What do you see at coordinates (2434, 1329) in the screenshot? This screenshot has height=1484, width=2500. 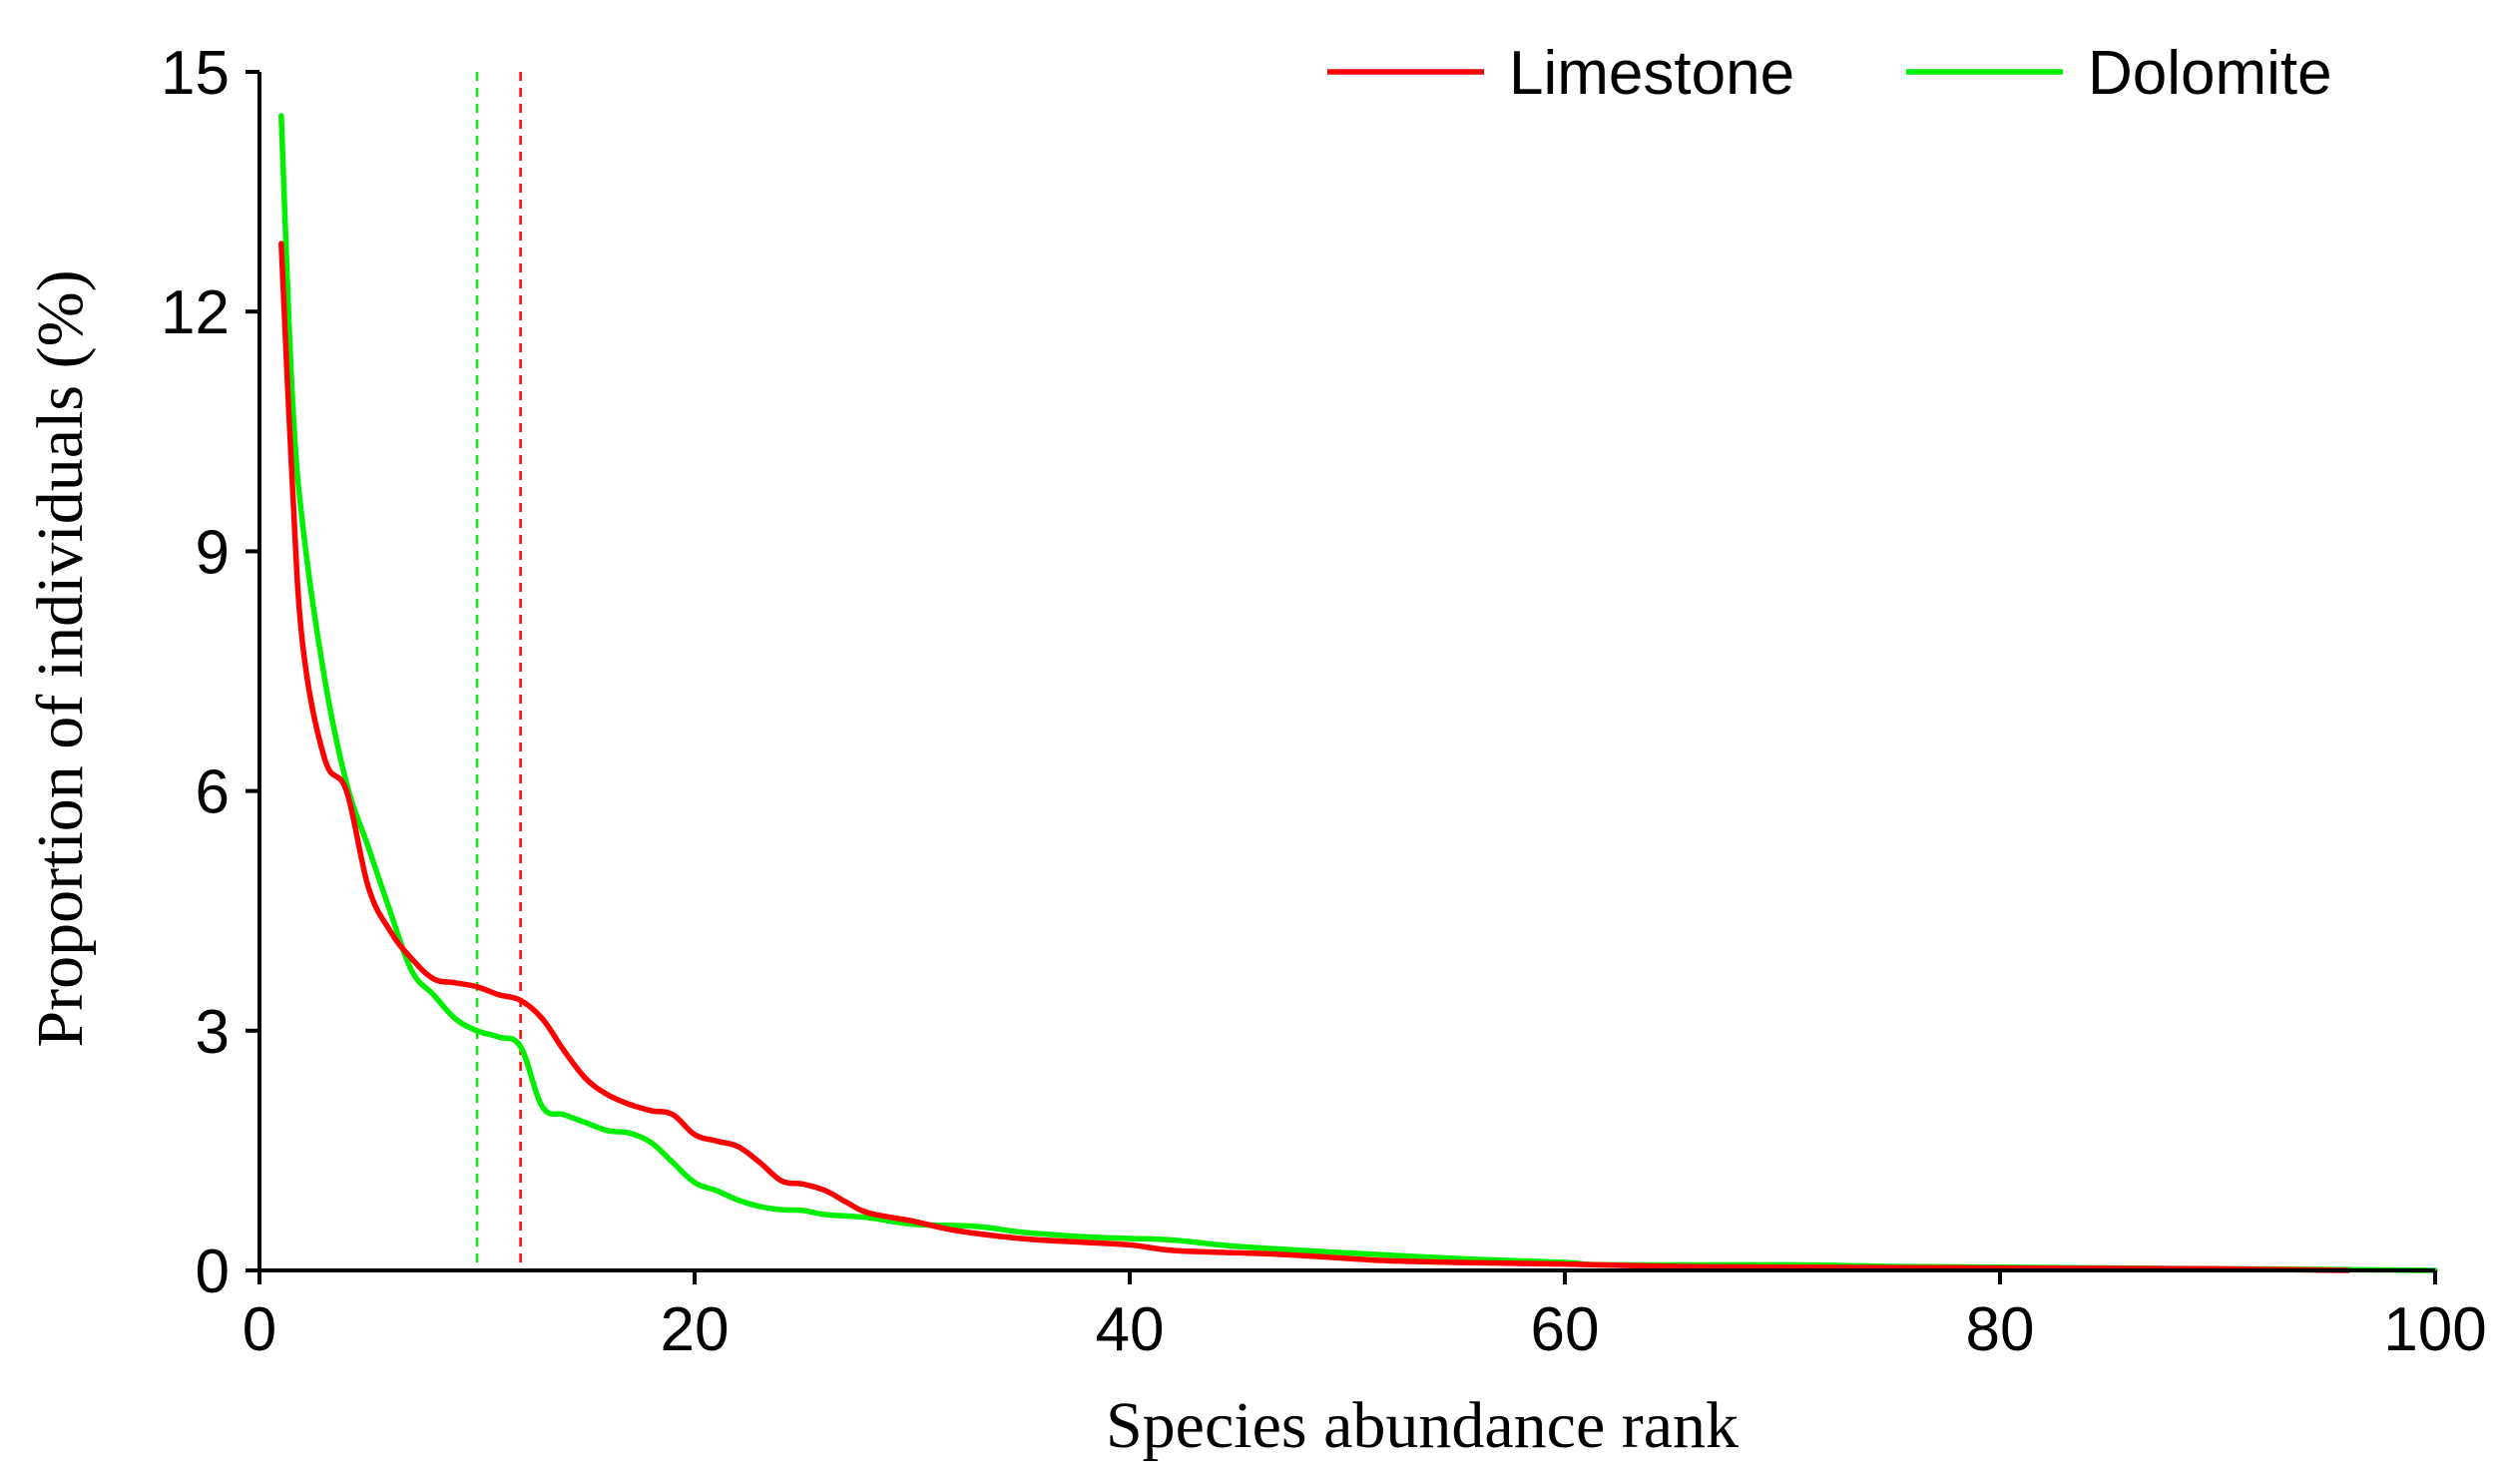 I see `x-tick-label: 100` at bounding box center [2434, 1329].